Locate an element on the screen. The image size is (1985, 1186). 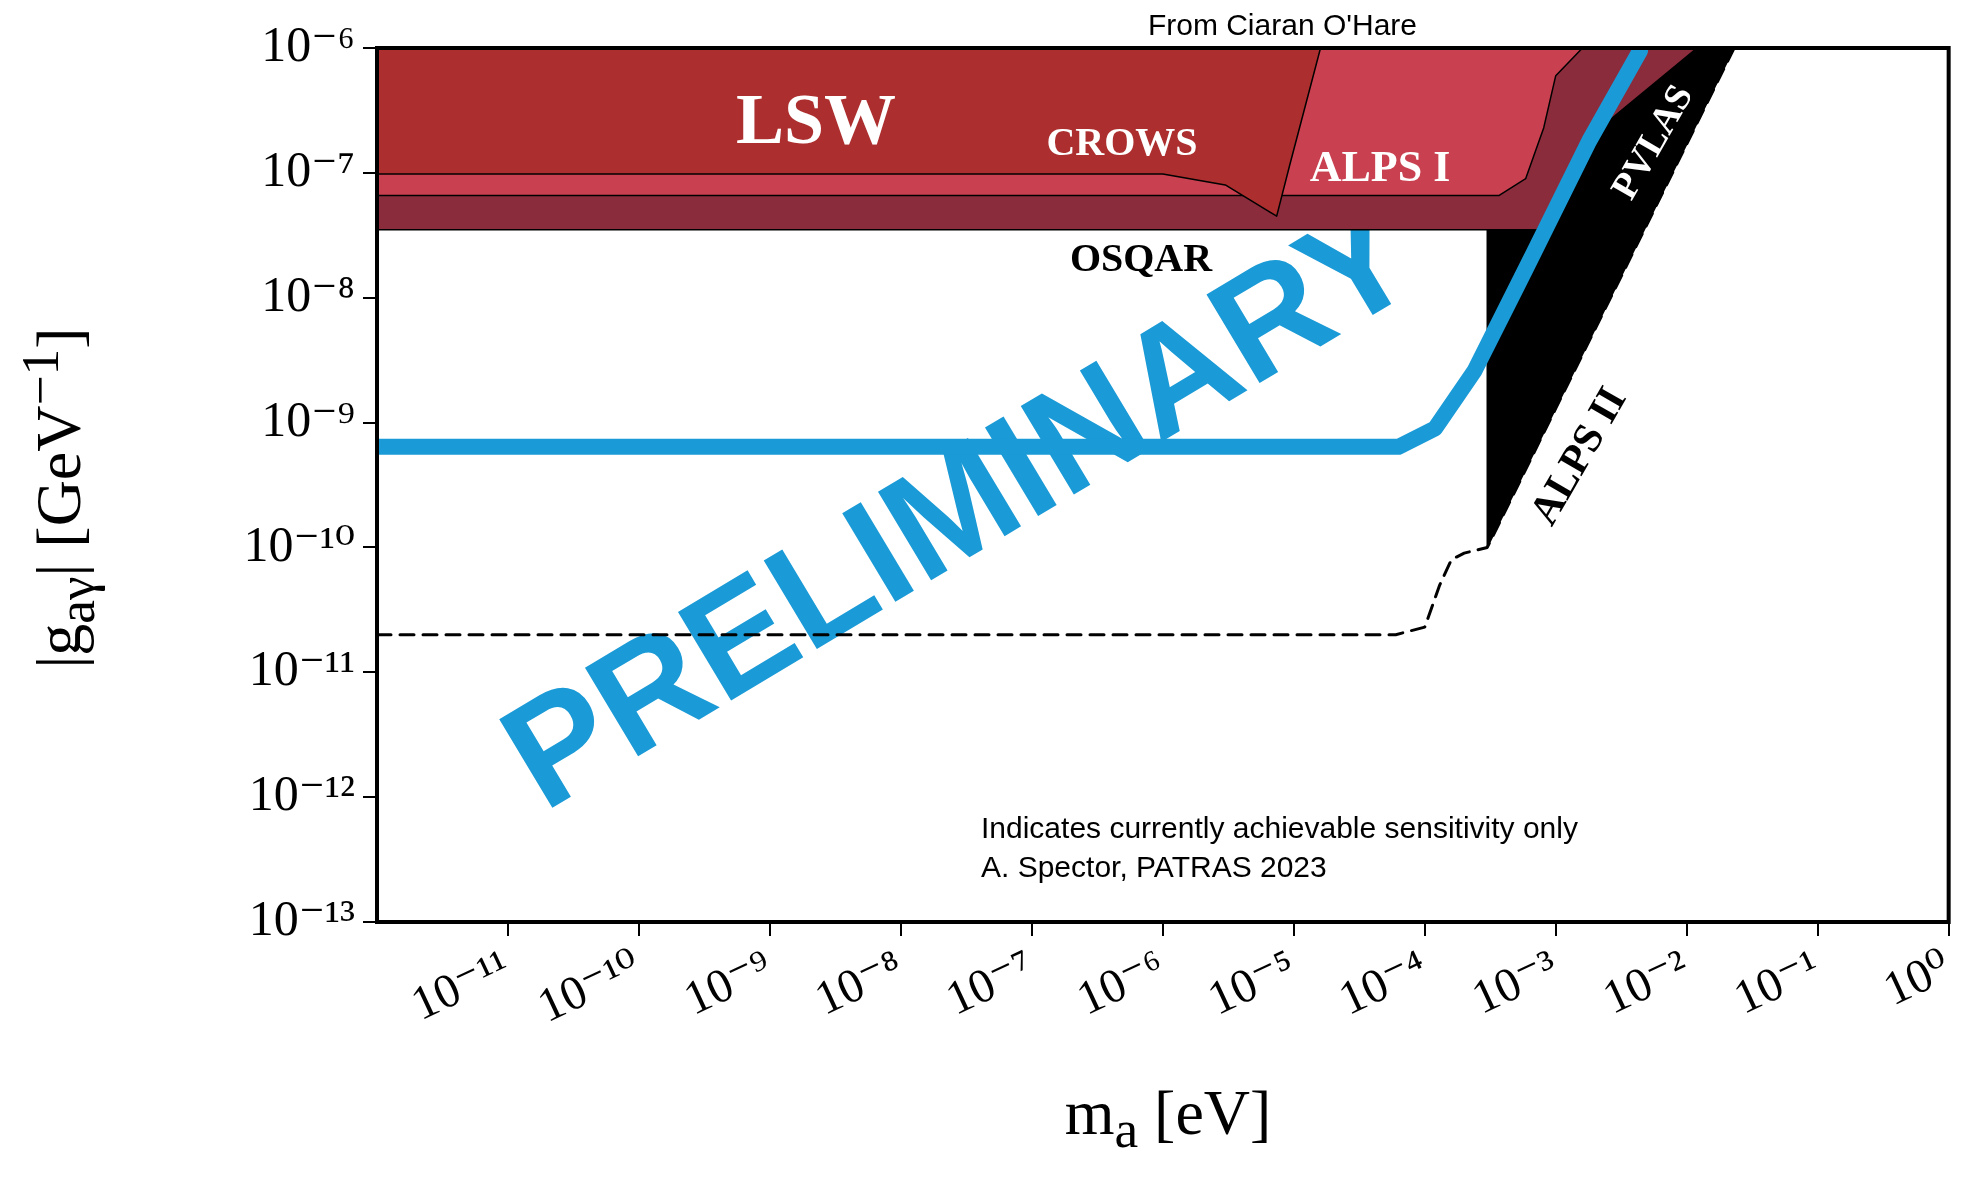
x-tick-label: 10⁻⁴ is located at coordinates (1382, 981).